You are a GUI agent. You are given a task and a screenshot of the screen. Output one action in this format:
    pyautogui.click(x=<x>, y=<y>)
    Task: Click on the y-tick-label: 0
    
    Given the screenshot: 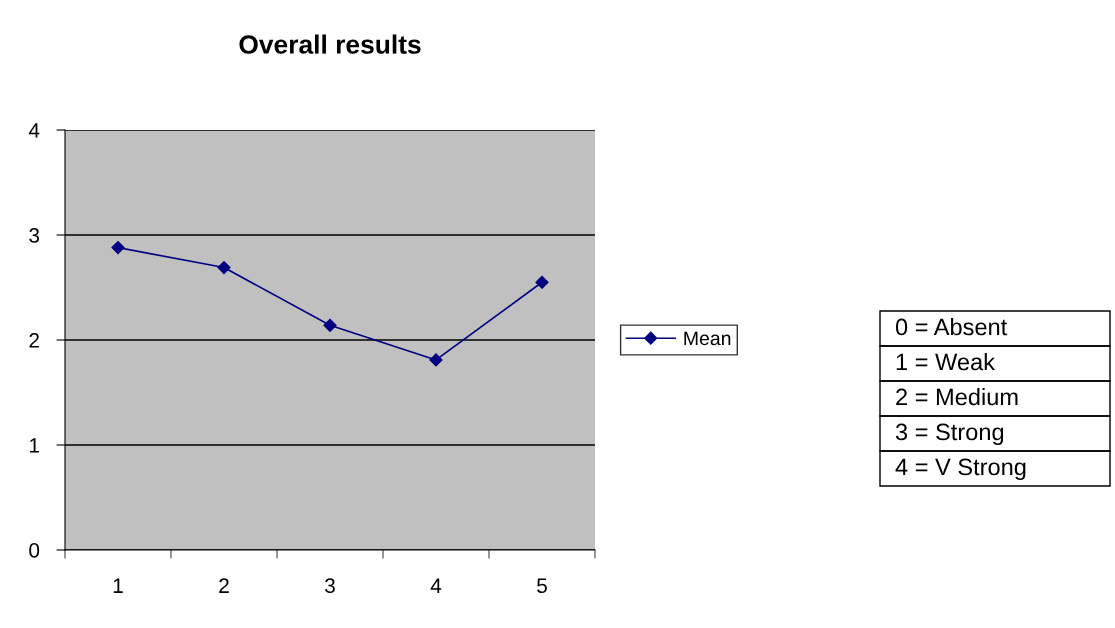 What is the action you would take?
    pyautogui.click(x=34, y=550)
    